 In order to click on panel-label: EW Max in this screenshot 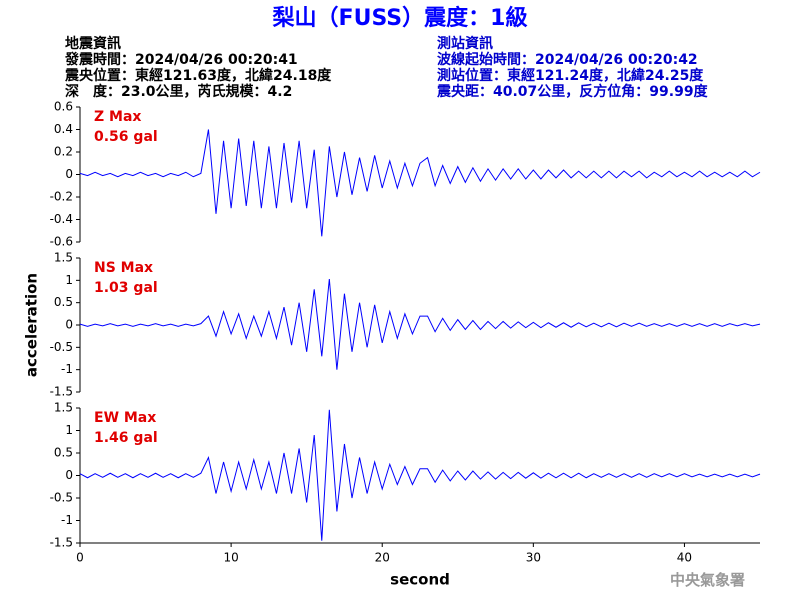, I will do `click(125, 418)`.